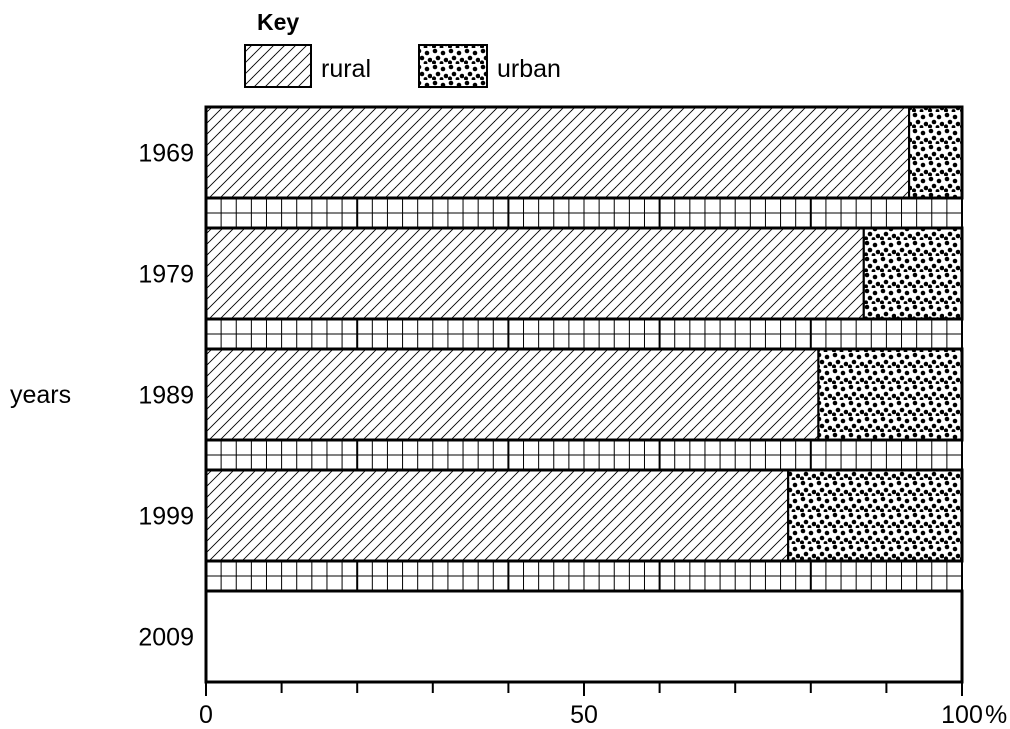 The width and height of the screenshot is (1010, 729). I want to click on bar-urban-1999, so click(875, 515).